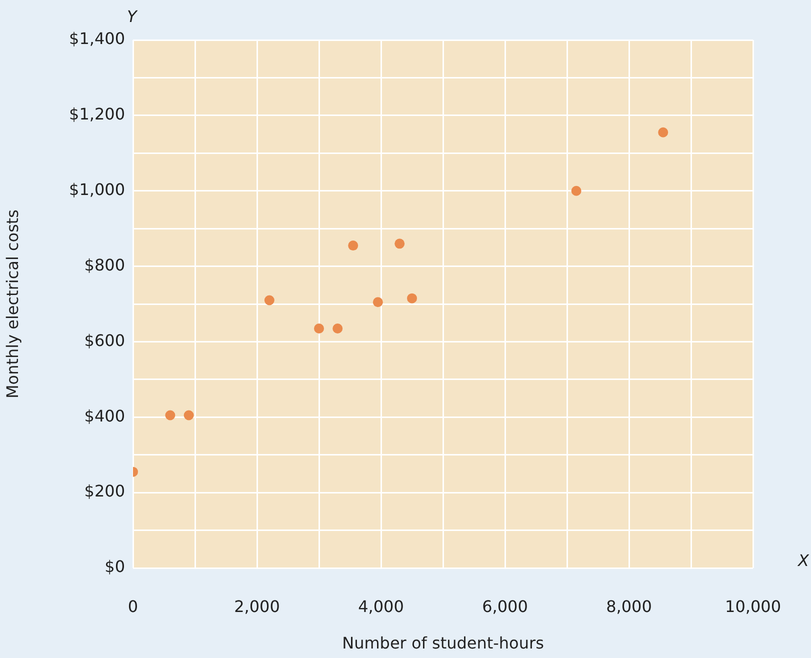 The width and height of the screenshot is (811, 658). What do you see at coordinates (104, 264) in the screenshot?
I see `y-tick-label: $800` at bounding box center [104, 264].